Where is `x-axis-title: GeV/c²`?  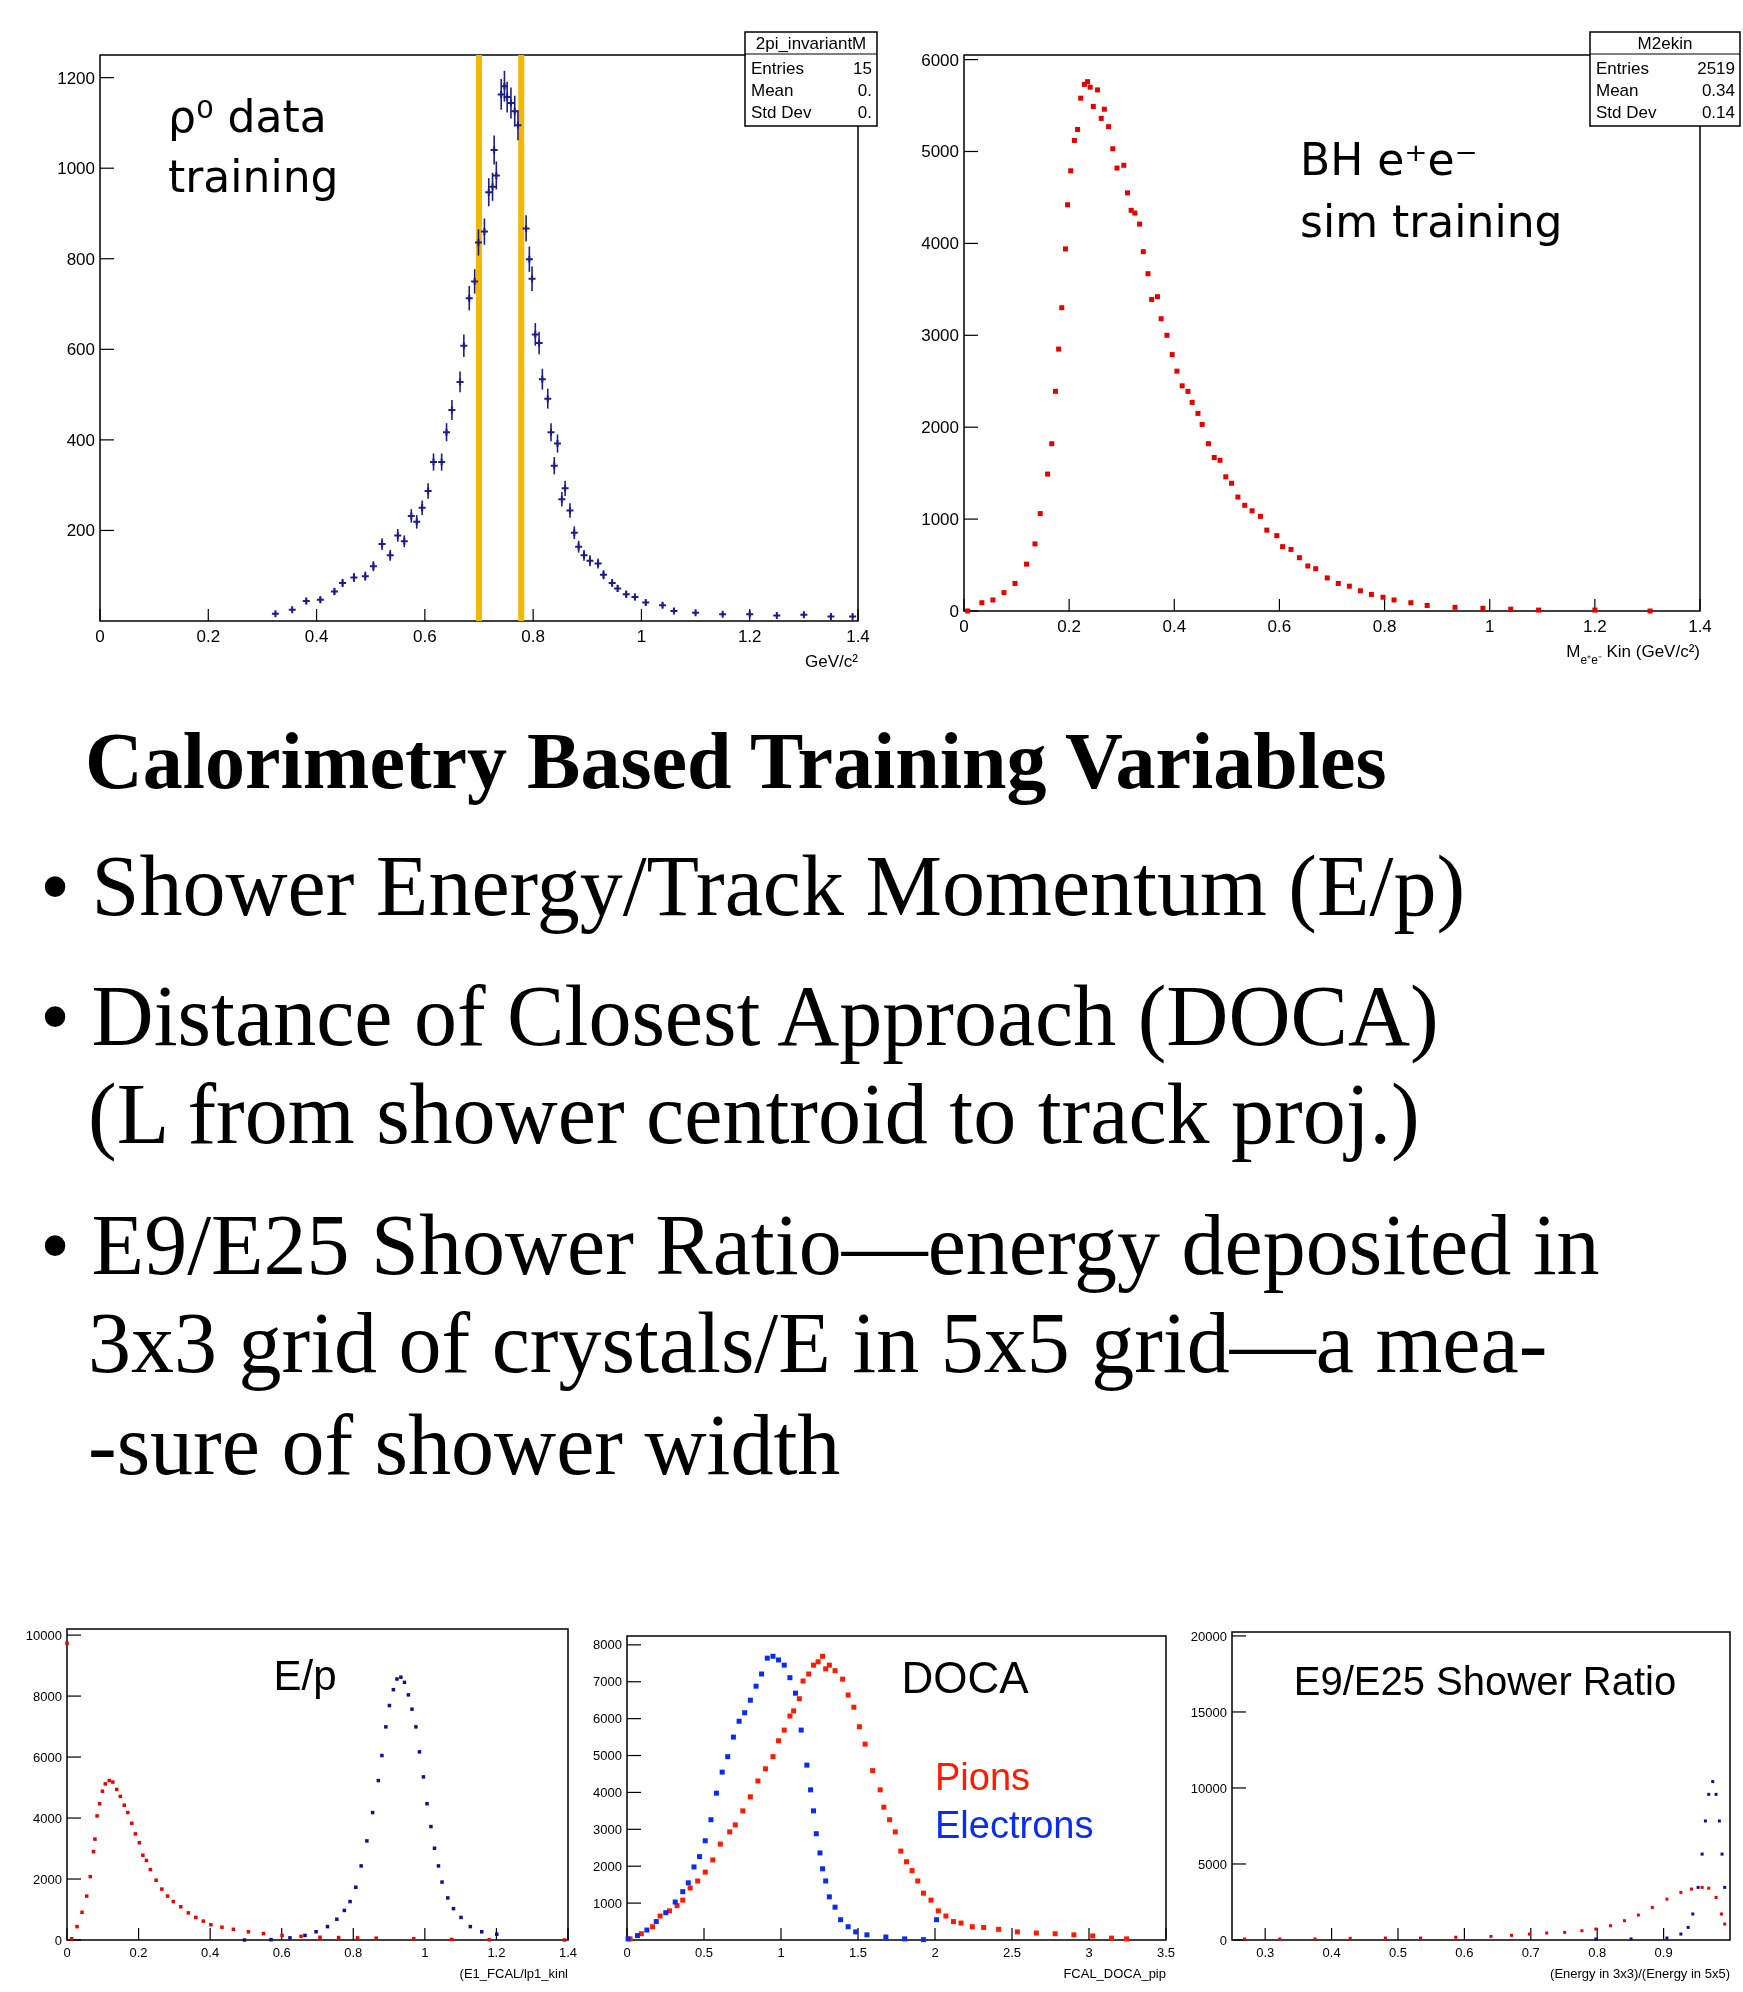
x-axis-title: GeV/c² is located at coordinates (832, 661).